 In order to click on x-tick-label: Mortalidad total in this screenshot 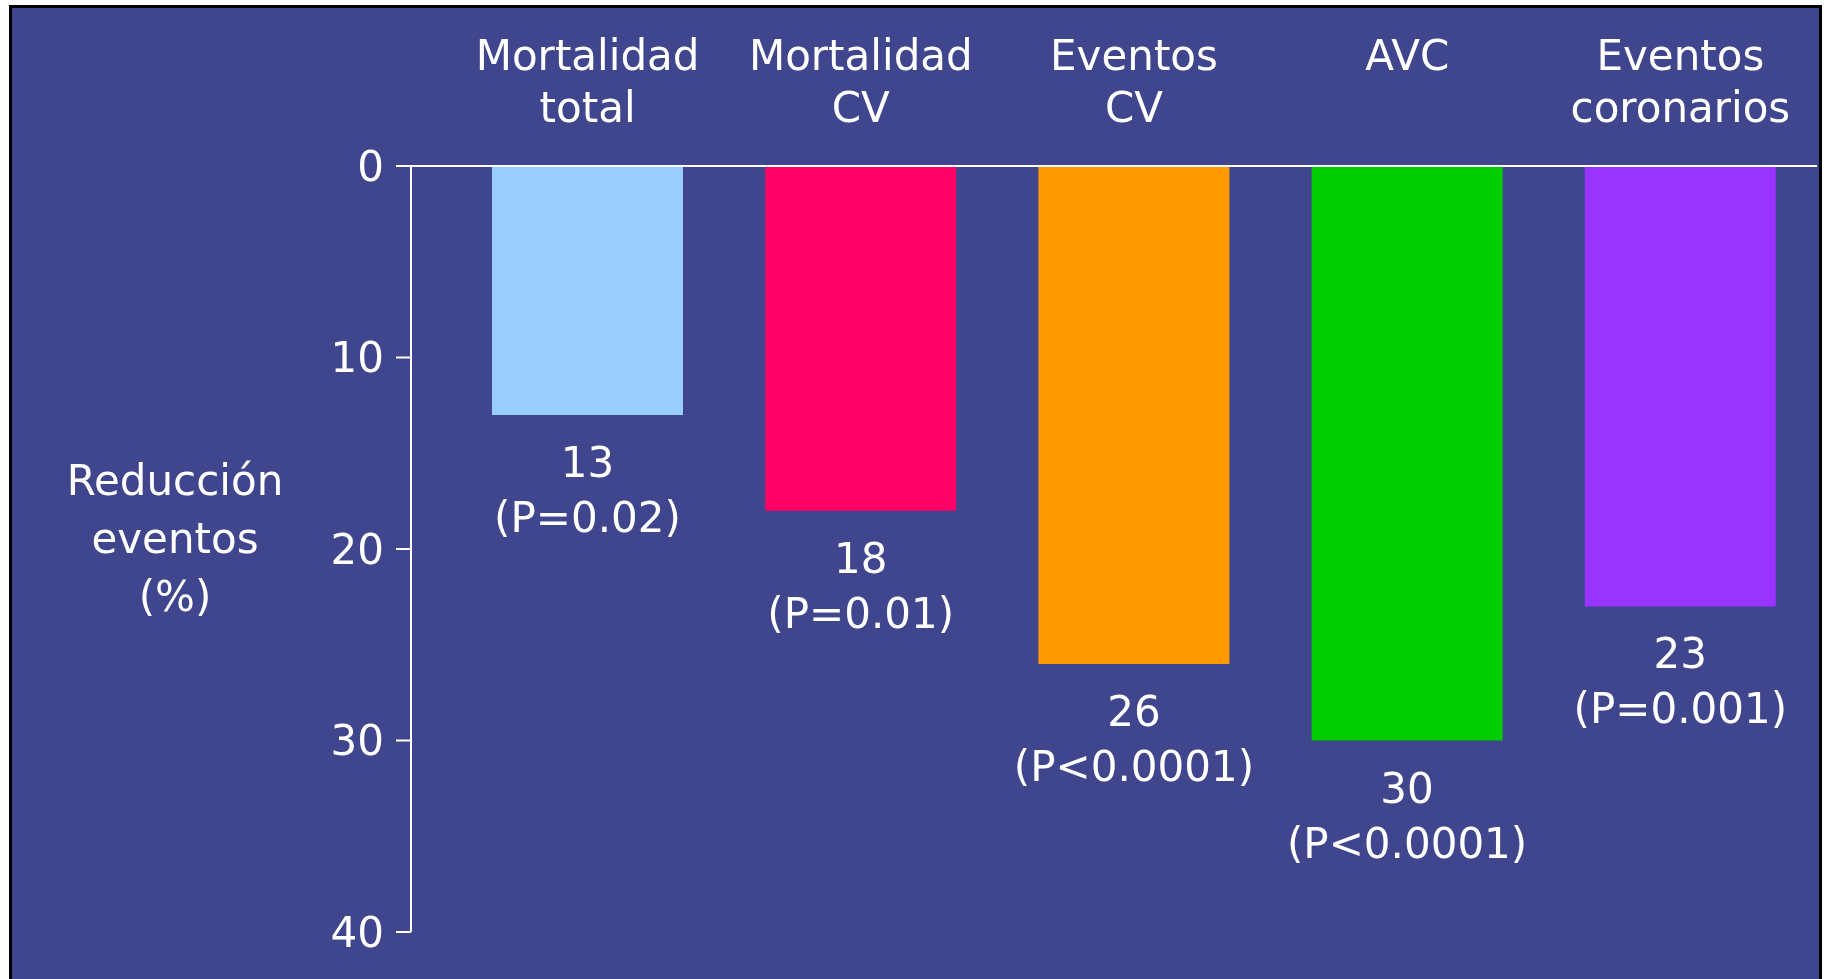, I will do `click(587, 81)`.